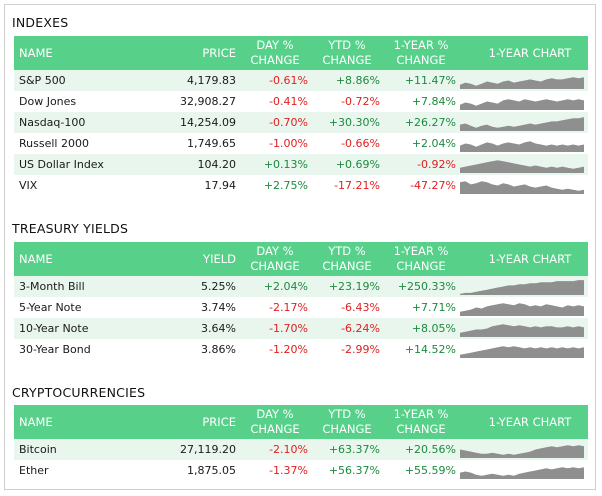 Image resolution: width=602 pixels, height=496 pixels. Describe the element at coordinates (288, 328) in the screenshot. I see `row-day-change: -1.70%` at that location.